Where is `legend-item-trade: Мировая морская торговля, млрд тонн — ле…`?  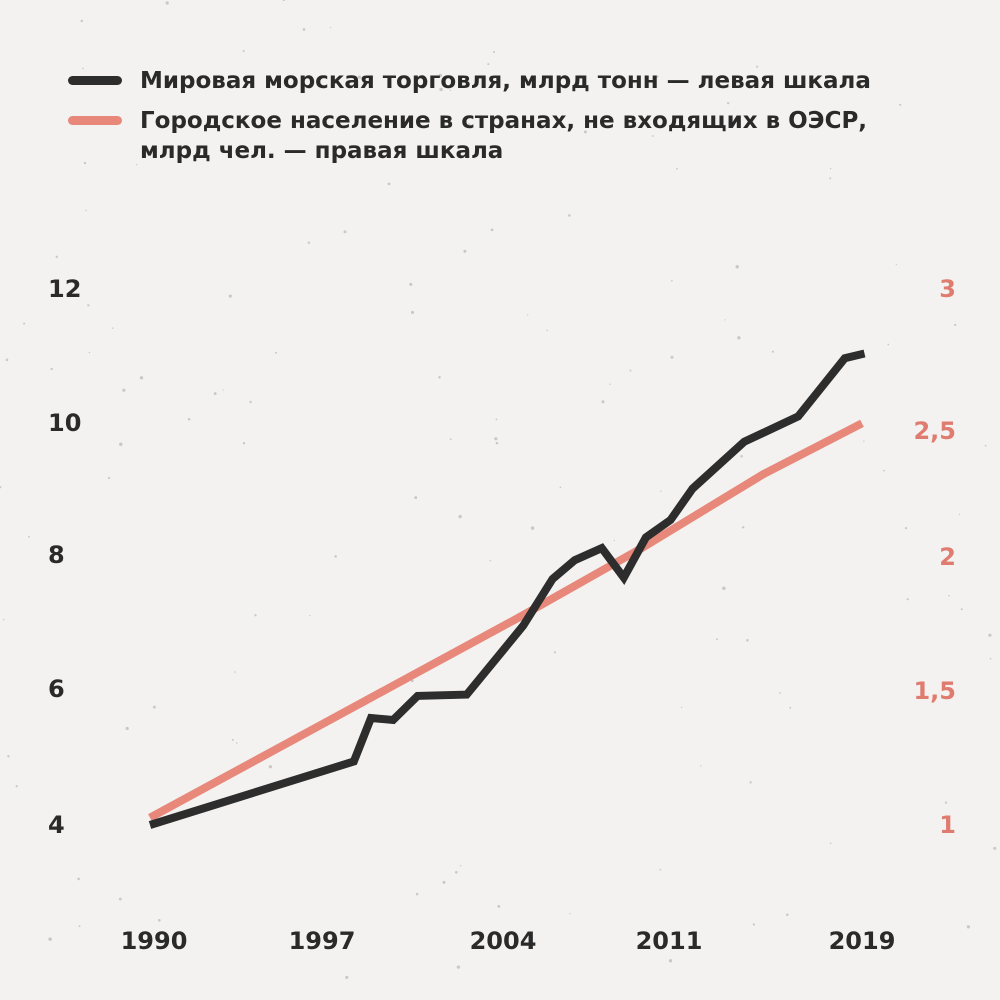
legend-item-trade: Мировая морская торговля, млрд тонн — ле… is located at coordinates (484, 81).